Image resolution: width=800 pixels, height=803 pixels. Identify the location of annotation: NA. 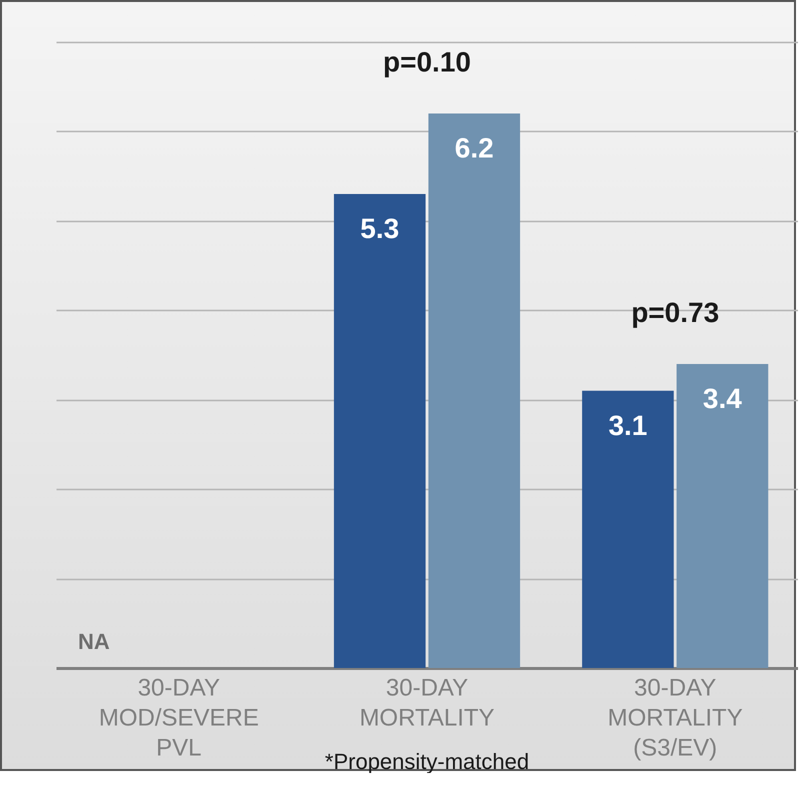
(94, 641).